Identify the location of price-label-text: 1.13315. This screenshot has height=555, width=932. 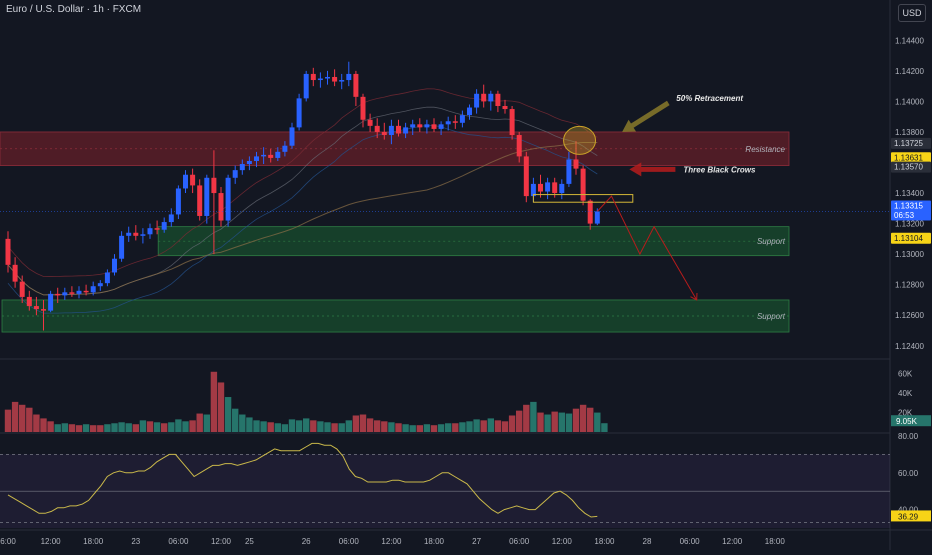
(908, 206).